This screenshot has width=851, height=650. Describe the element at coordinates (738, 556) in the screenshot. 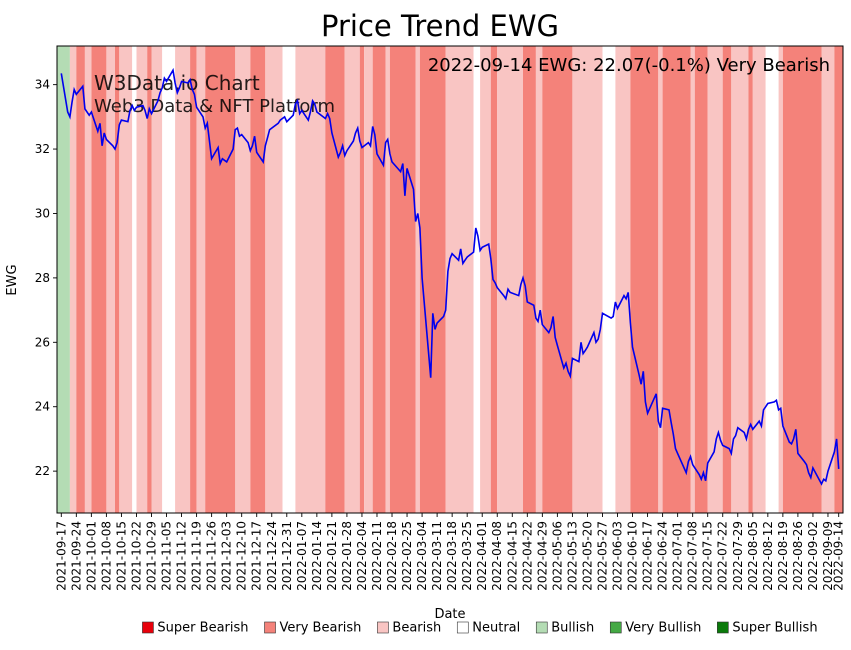

I see `x-tick-label: 2022-07-29` at that location.